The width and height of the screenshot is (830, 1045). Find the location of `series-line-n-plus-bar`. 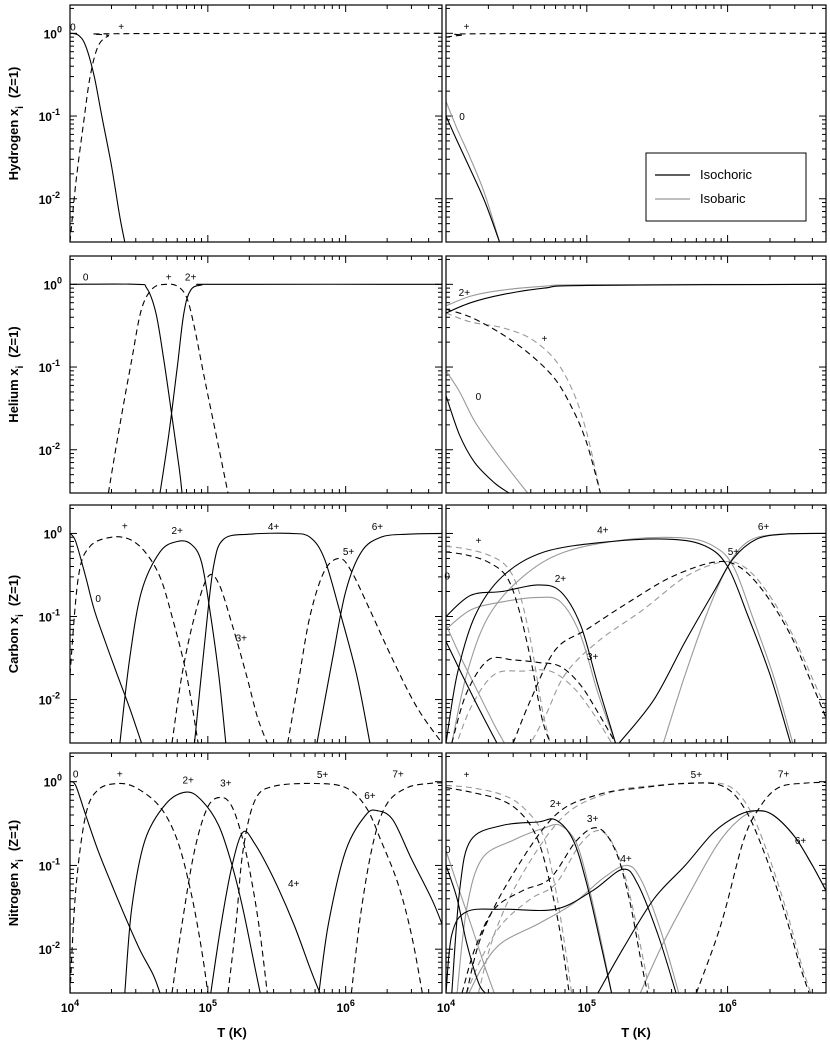

series-line-n-plus-bar is located at coordinates (509, 888).